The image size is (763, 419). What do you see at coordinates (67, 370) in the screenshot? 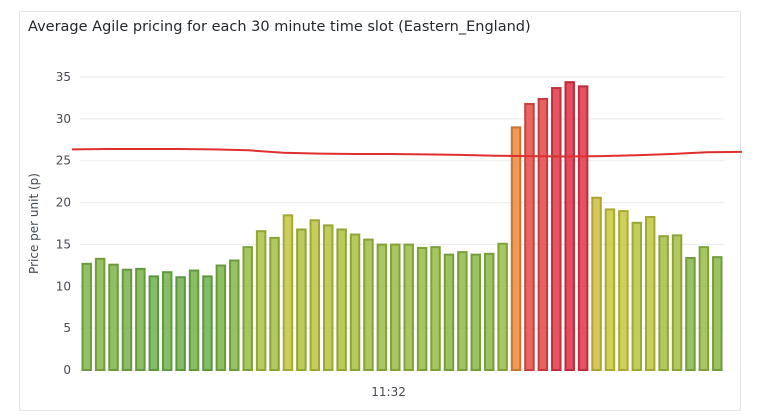
I see `y-tick-label: 0` at bounding box center [67, 370].